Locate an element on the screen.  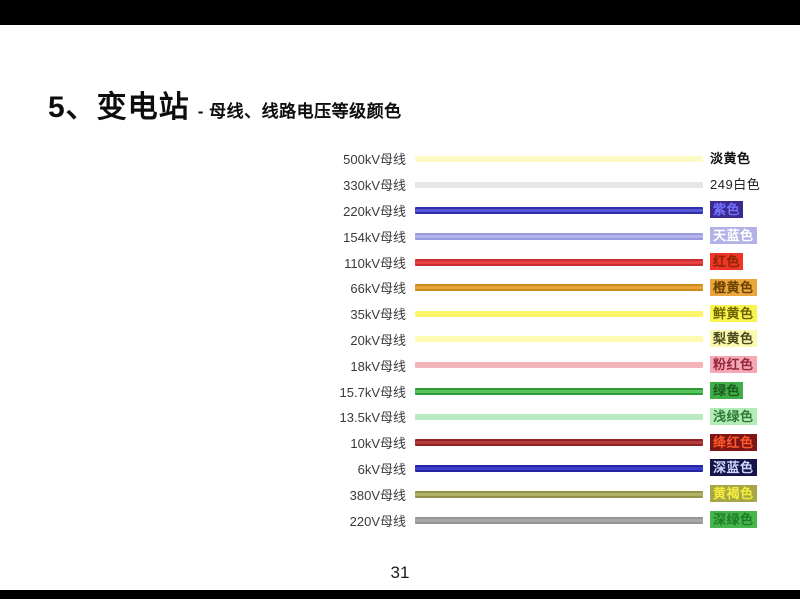
voltage-row: 20kV母线 梨黄色 is located at coordinates (540, 340).